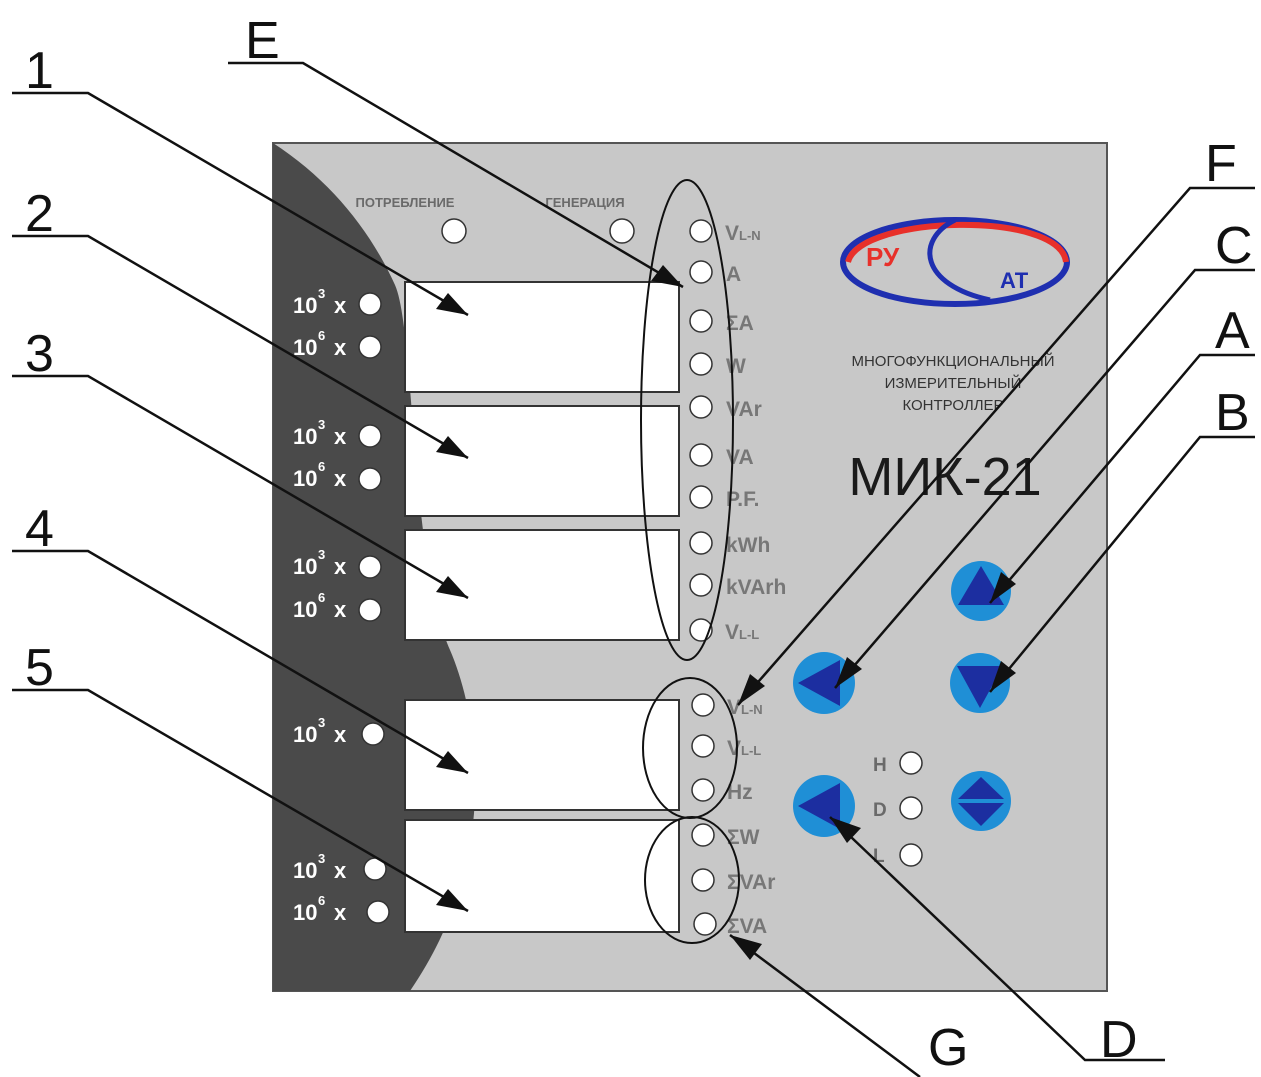  What do you see at coordinates (880, 810) in the screenshot?
I see `d-label: D` at bounding box center [880, 810].